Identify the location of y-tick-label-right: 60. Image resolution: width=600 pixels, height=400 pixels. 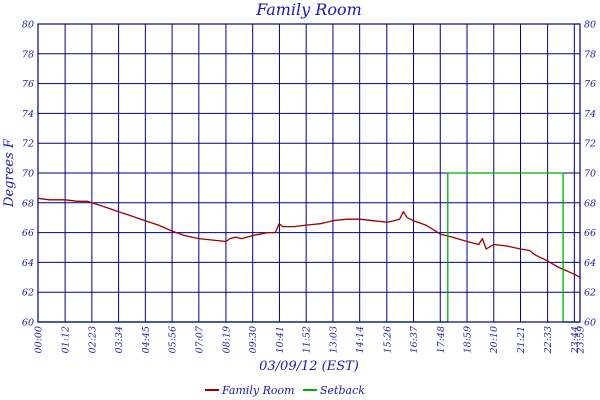
(590, 323).